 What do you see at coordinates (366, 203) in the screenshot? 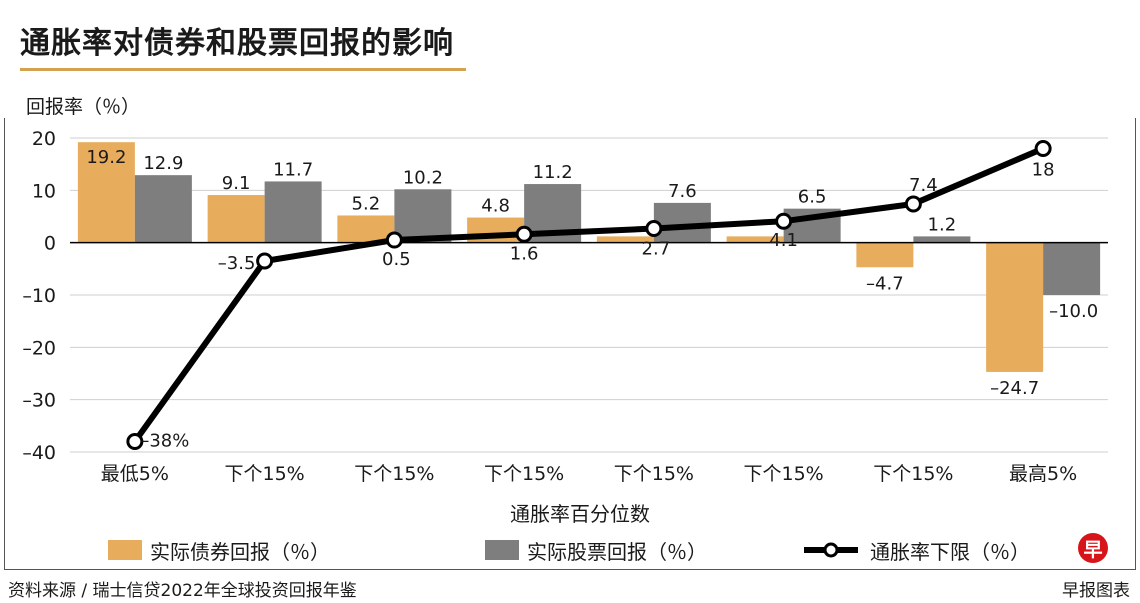
I see `bond-value-label: 5.2` at bounding box center [366, 203].